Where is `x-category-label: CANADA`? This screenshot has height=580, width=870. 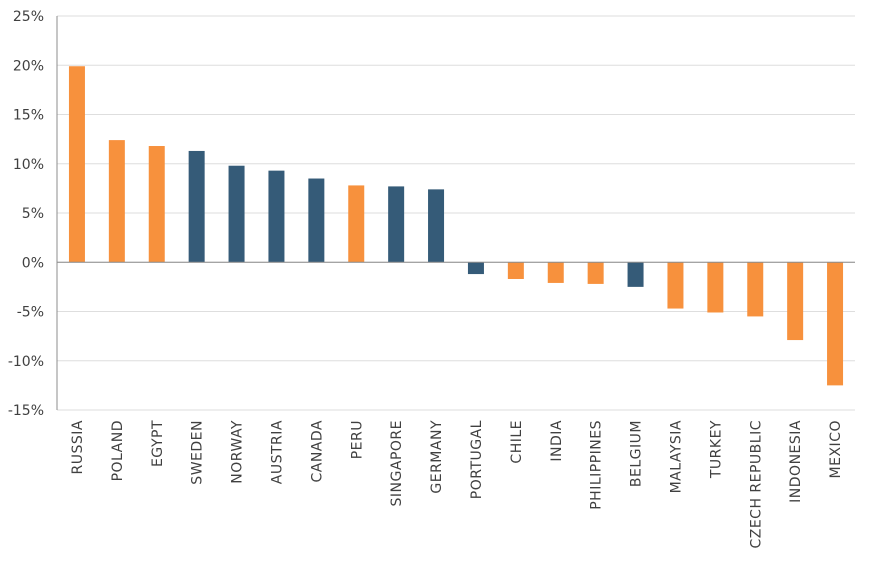
x-category-label: CANADA is located at coordinates (317, 451).